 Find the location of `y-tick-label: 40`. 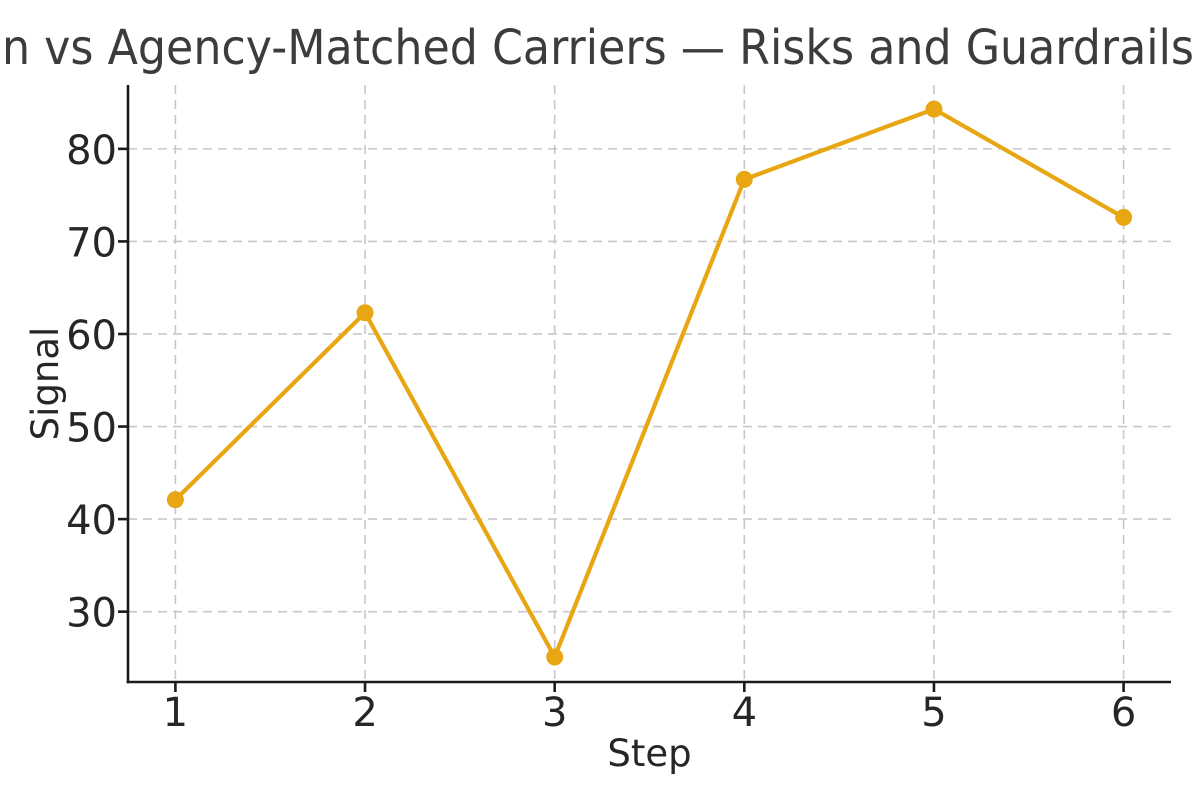

y-tick-label: 40 is located at coordinates (91, 521).